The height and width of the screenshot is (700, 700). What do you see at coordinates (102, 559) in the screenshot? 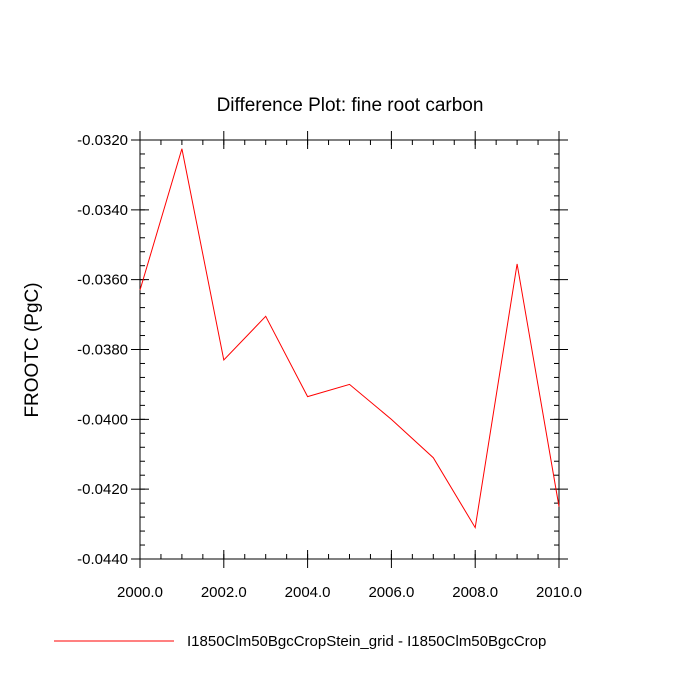
I see `y-tick-label: -0.0440` at bounding box center [102, 559].